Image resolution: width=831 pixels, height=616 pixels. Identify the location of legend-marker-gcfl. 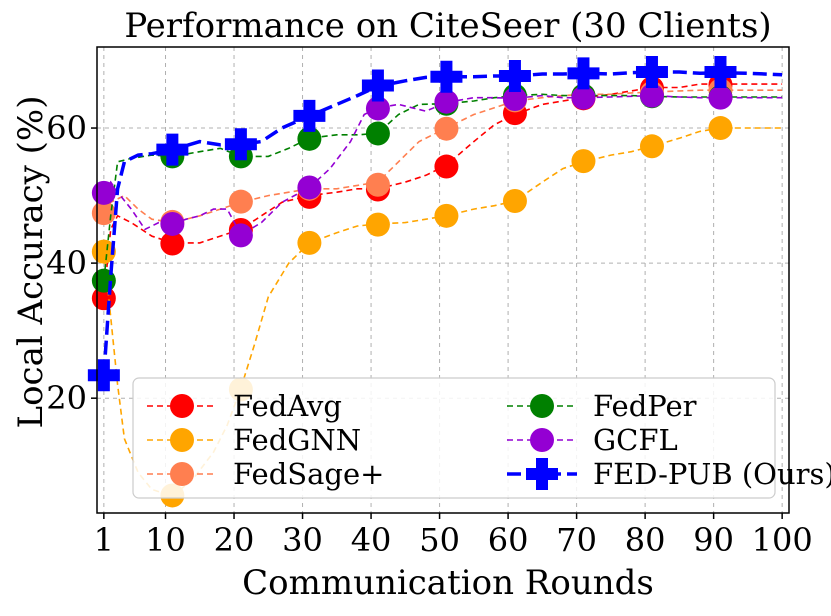
(542, 440).